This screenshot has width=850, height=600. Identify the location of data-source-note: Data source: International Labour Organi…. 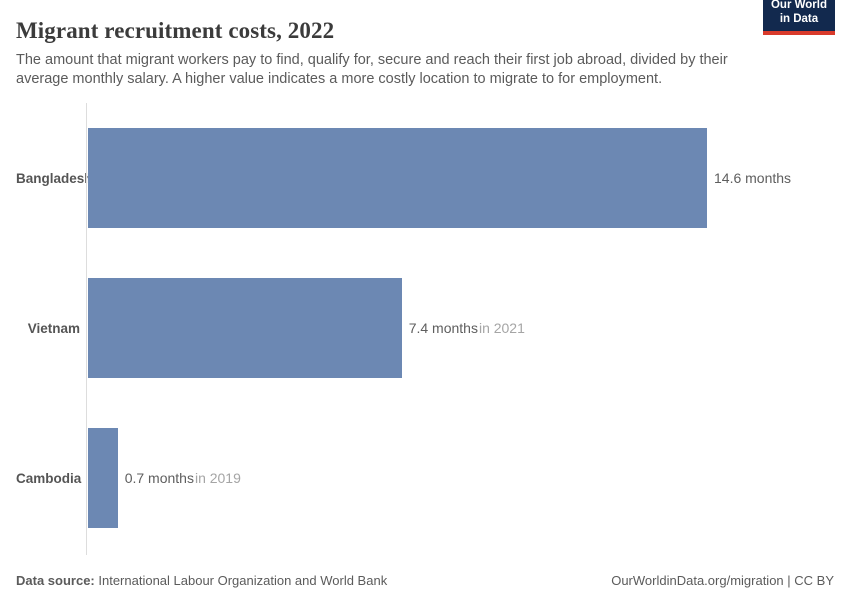
(201, 581).